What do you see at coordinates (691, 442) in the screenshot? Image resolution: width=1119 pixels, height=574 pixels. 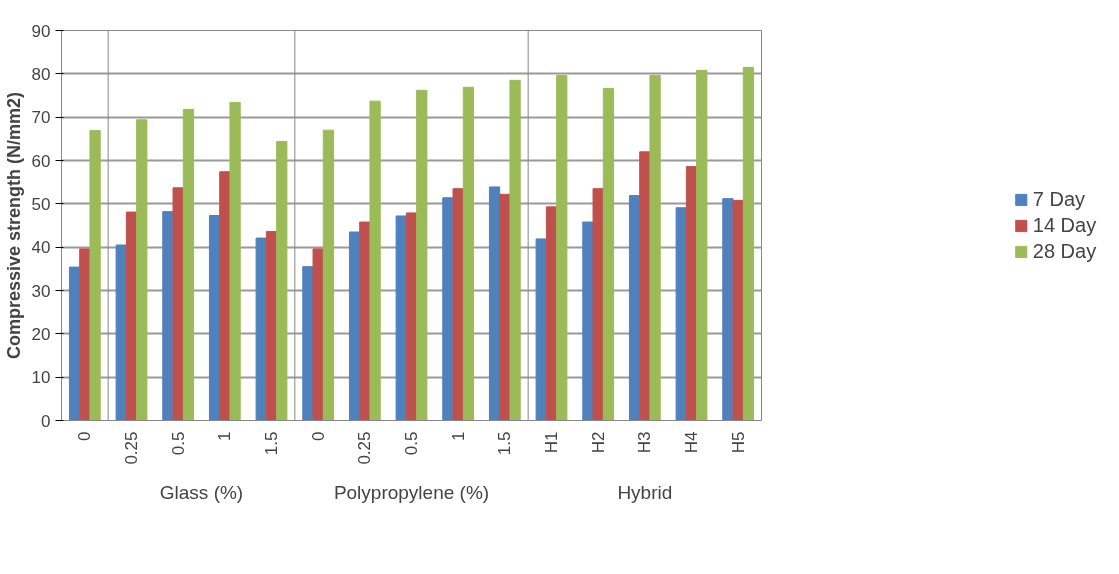 I see `x-tick-label: H4` at bounding box center [691, 442].